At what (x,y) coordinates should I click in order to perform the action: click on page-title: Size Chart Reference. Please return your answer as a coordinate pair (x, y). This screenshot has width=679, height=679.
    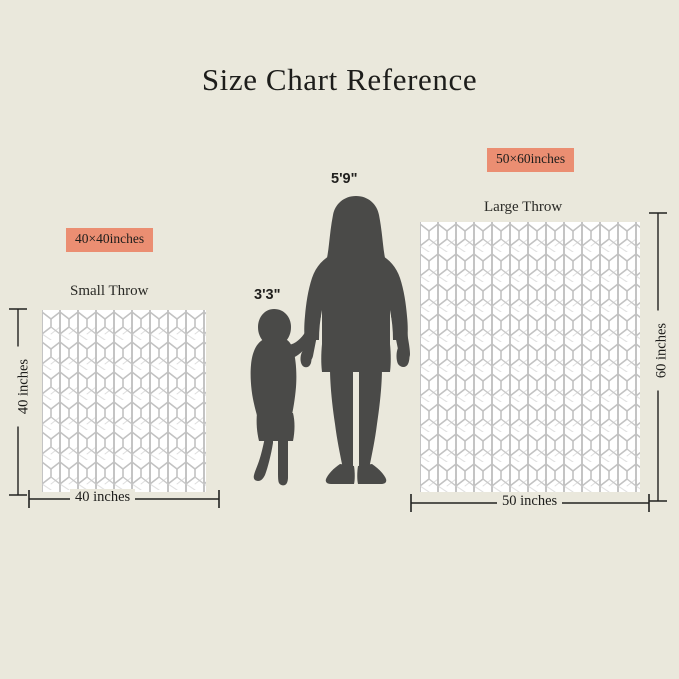
    Looking at the image, I should click on (339, 79).